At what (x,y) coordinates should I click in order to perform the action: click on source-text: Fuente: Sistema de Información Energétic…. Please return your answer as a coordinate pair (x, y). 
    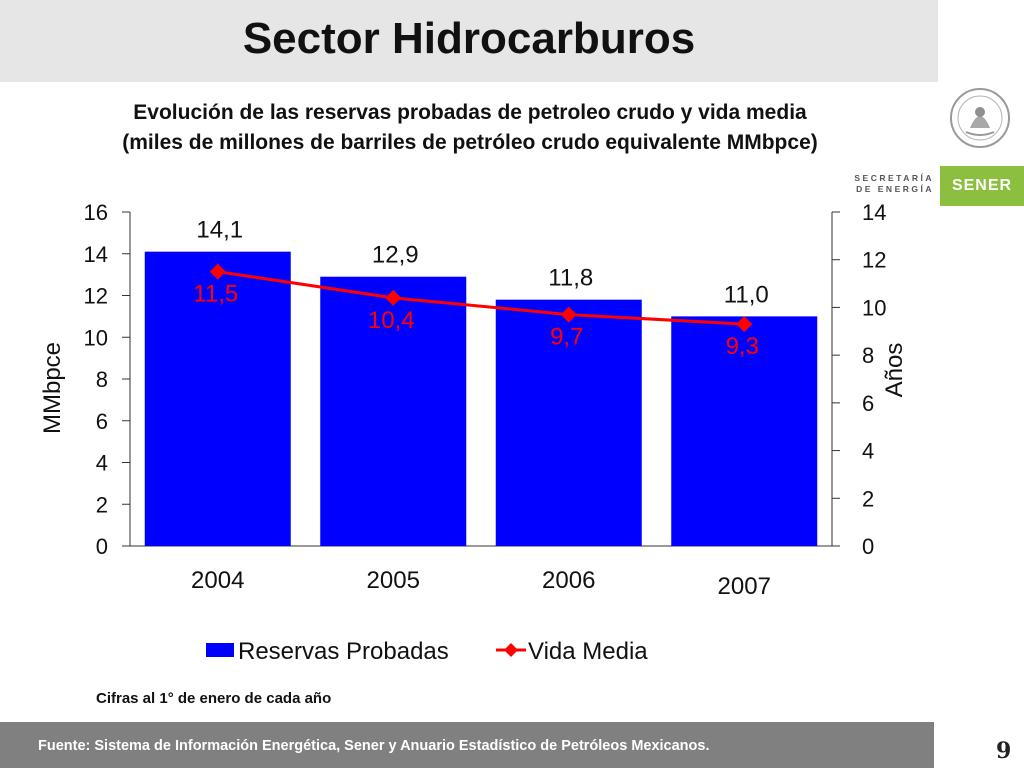
    Looking at the image, I should click on (374, 746).